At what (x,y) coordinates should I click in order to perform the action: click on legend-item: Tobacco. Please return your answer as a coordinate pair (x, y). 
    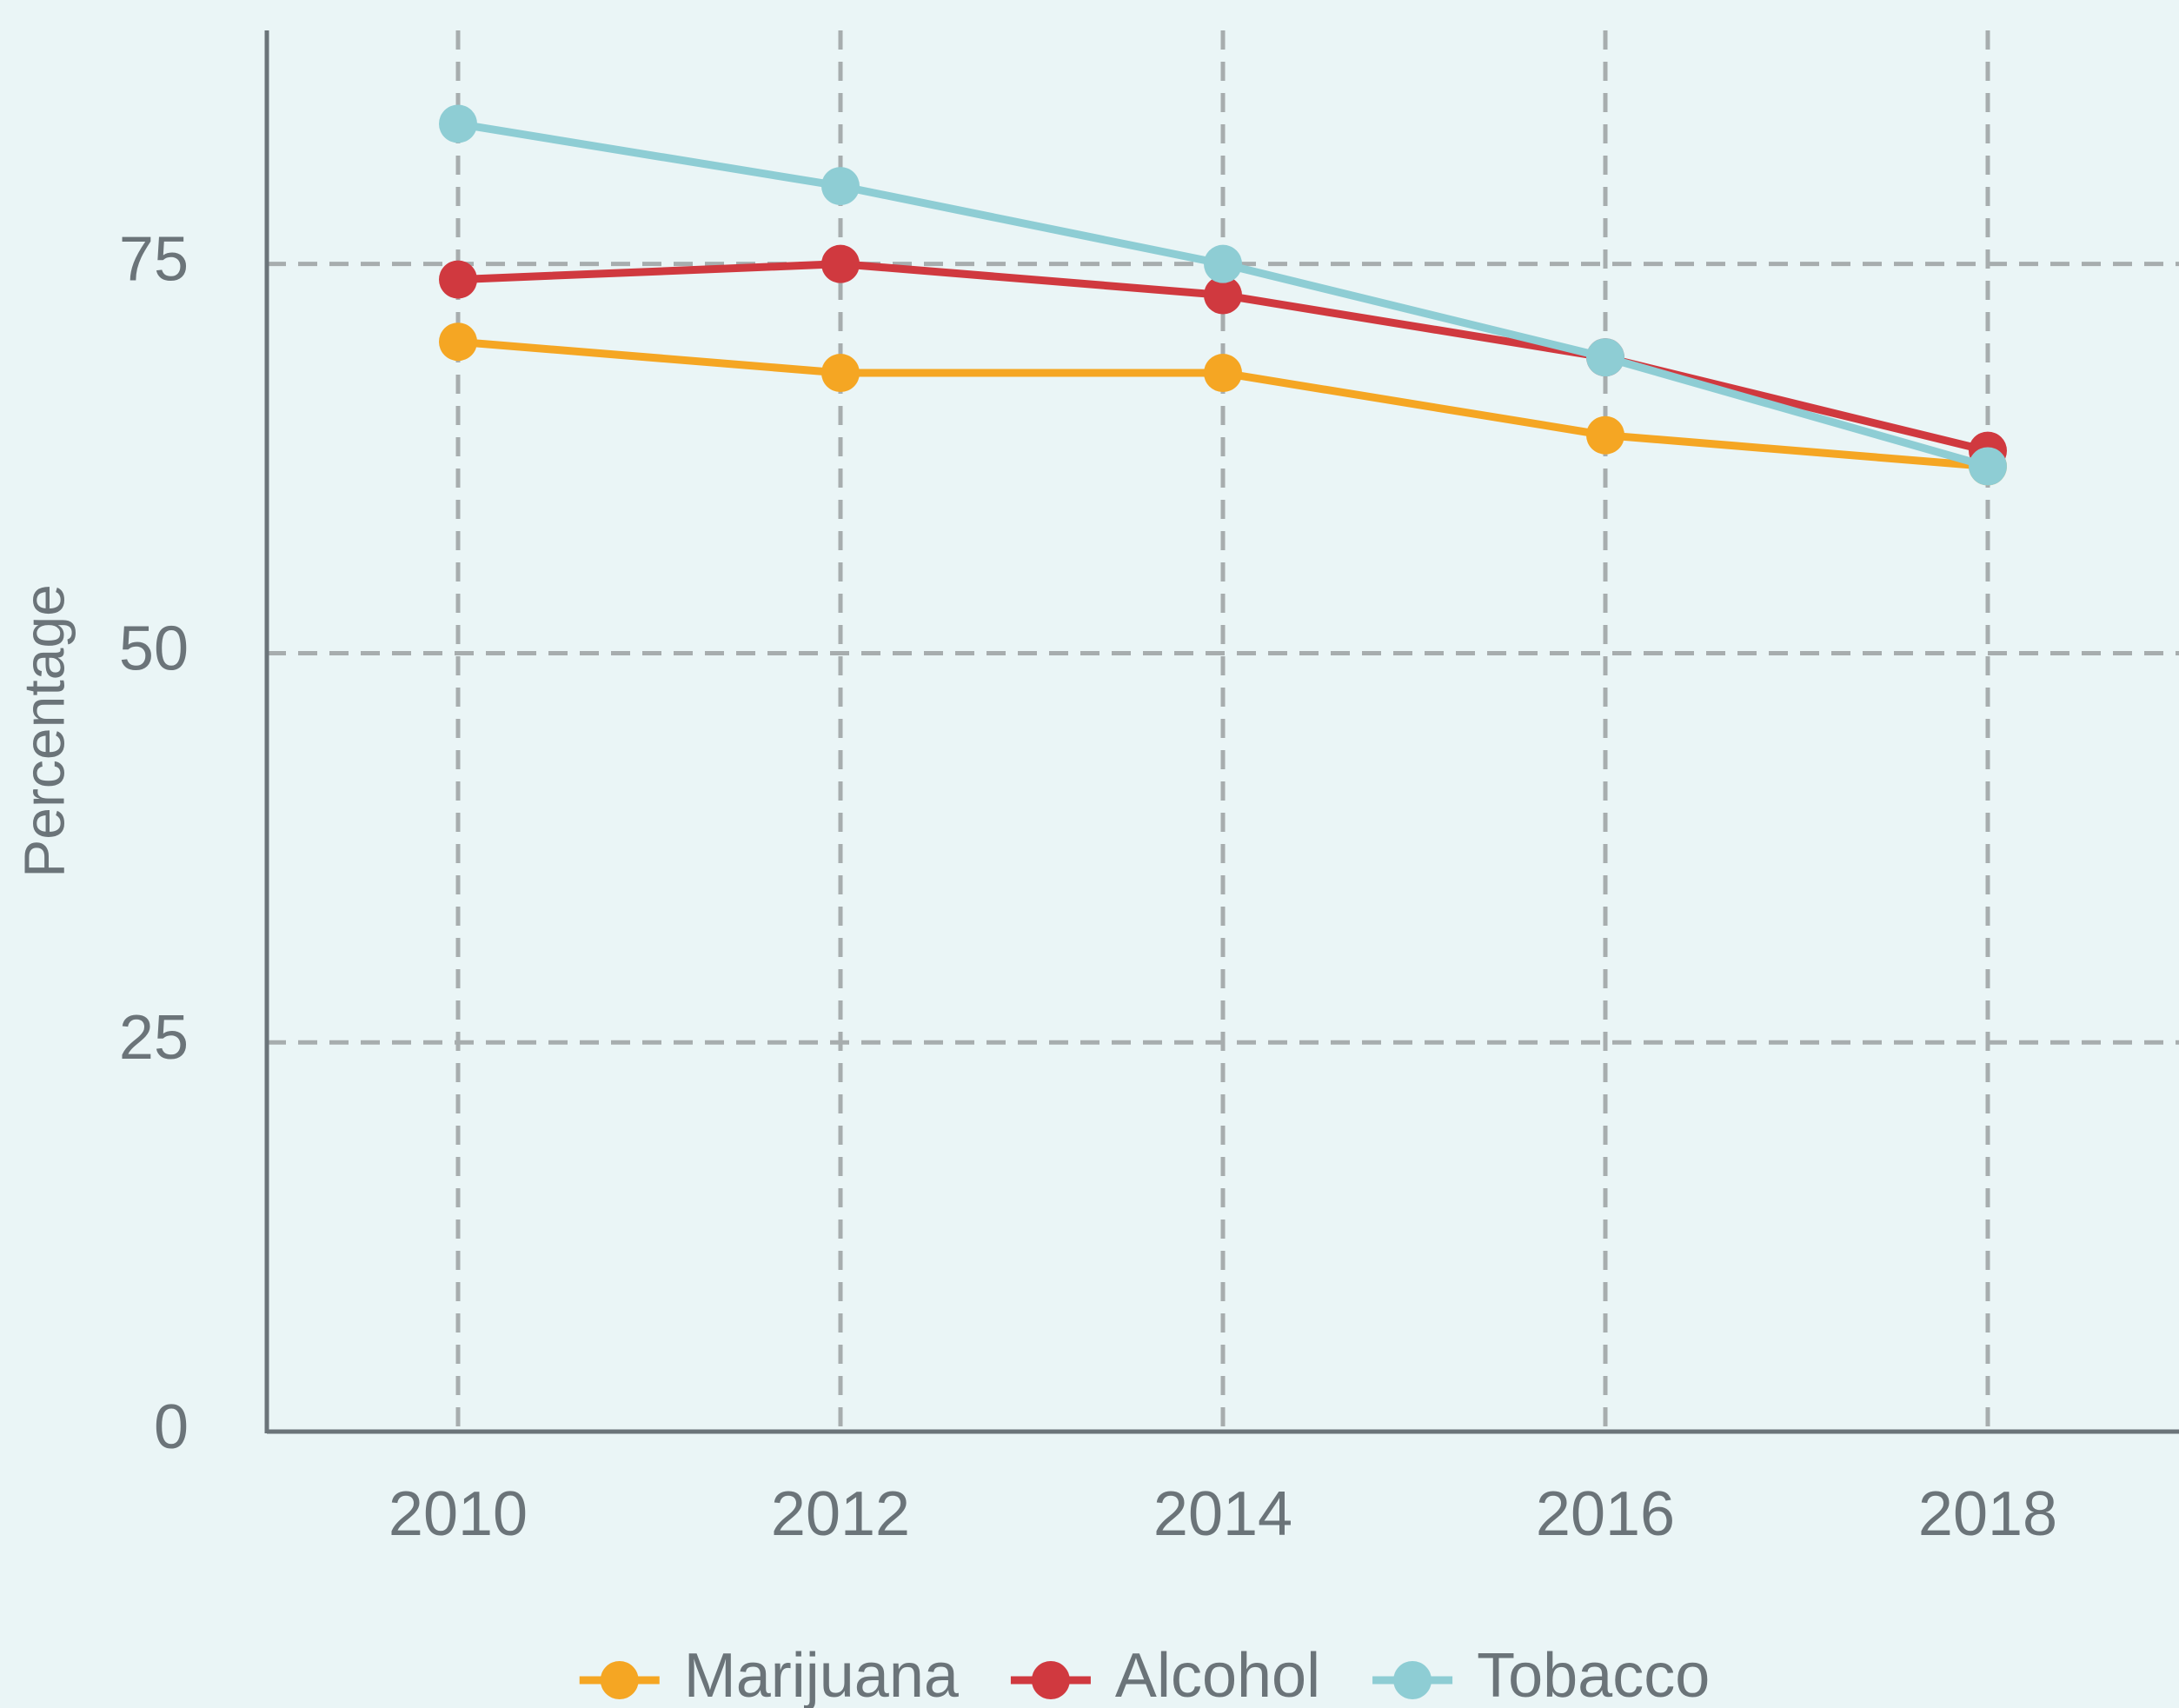
    Looking at the image, I should click on (1541, 1674).